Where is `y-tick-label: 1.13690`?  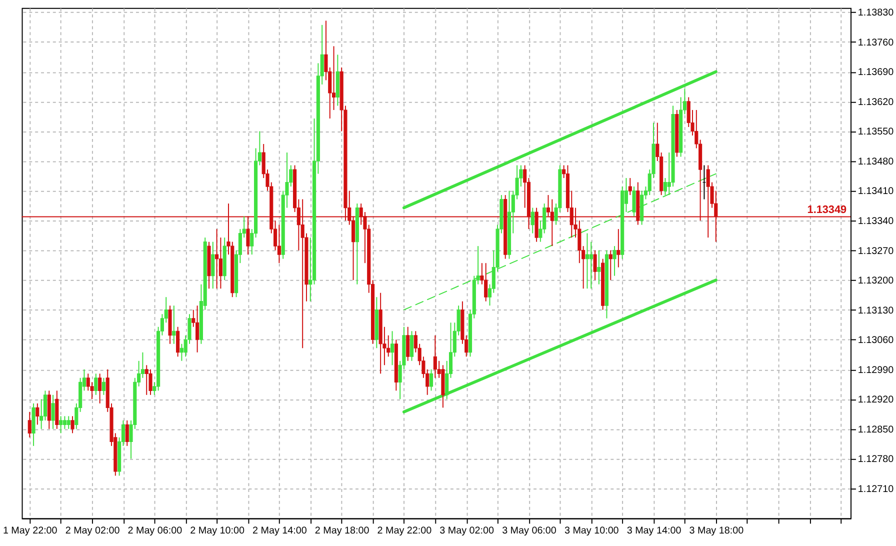
y-tick-label: 1.13690 is located at coordinates (876, 72).